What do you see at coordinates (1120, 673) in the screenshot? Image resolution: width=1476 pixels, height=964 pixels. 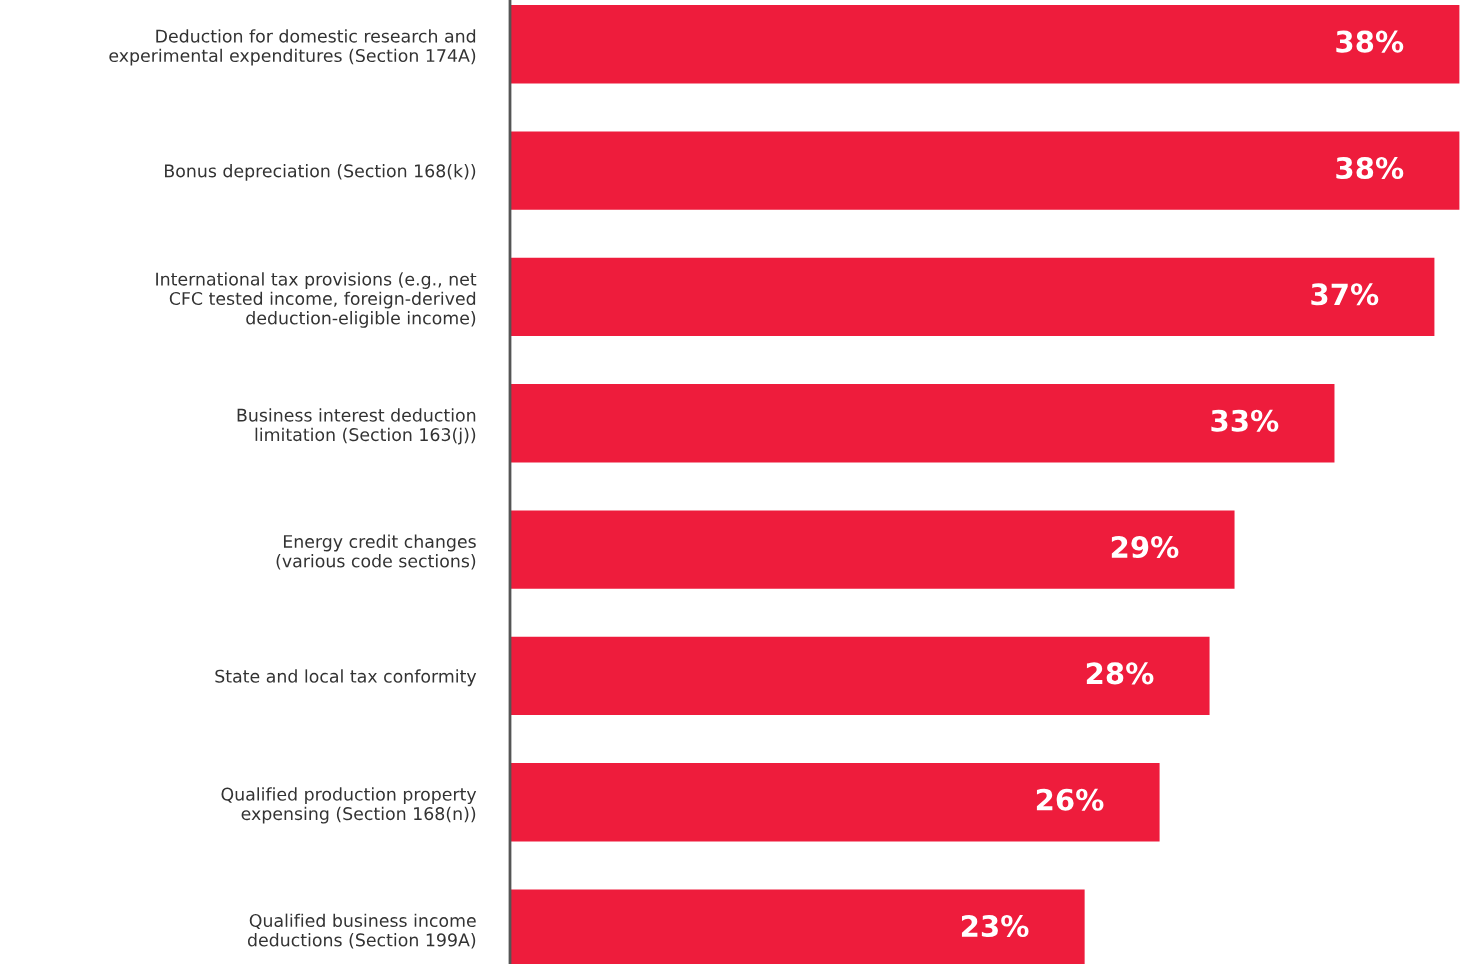 I see `data-label: 28%` at bounding box center [1120, 673].